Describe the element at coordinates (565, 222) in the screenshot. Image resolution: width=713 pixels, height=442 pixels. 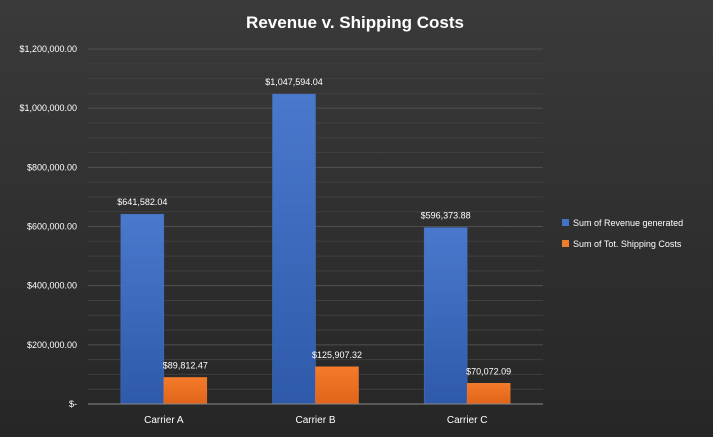
I see `legend-swatch-revenue` at that location.